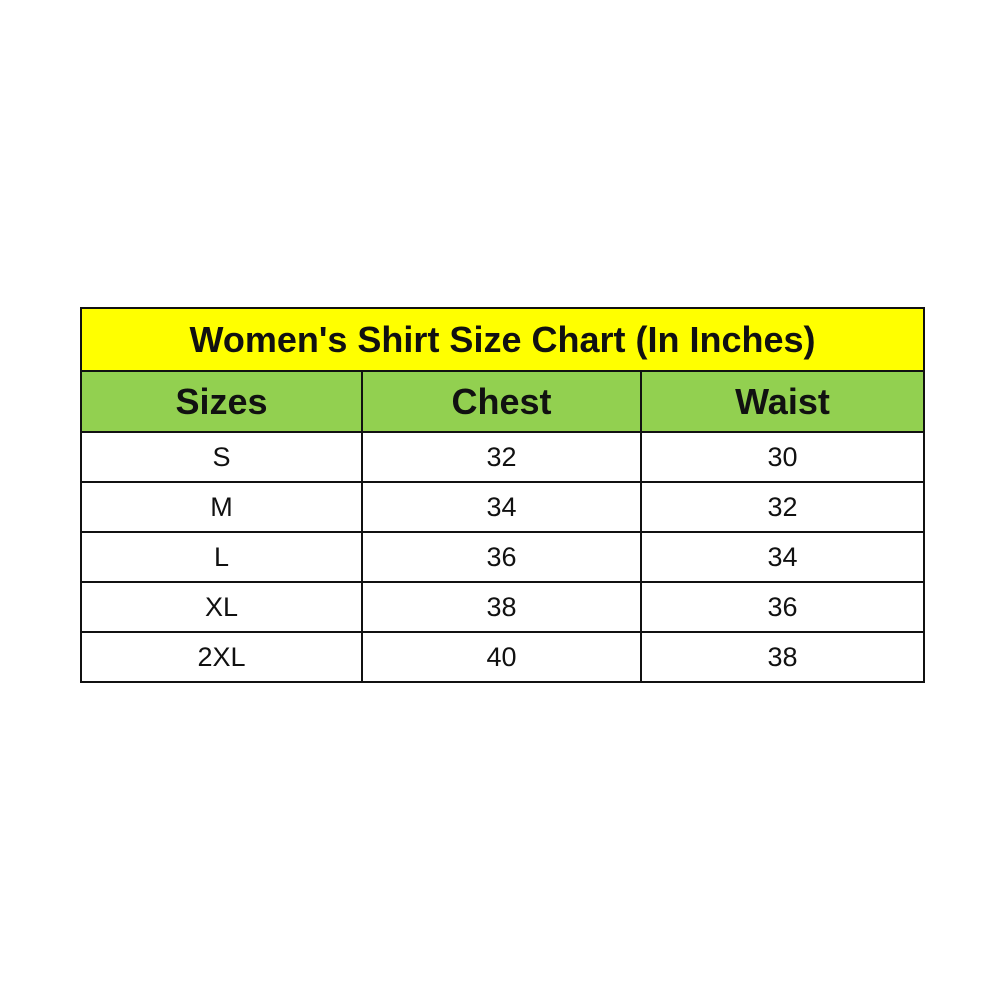 Image resolution: width=1000 pixels, height=1000 pixels. Describe the element at coordinates (782, 401) in the screenshot. I see `header-waist: Waist` at that location.